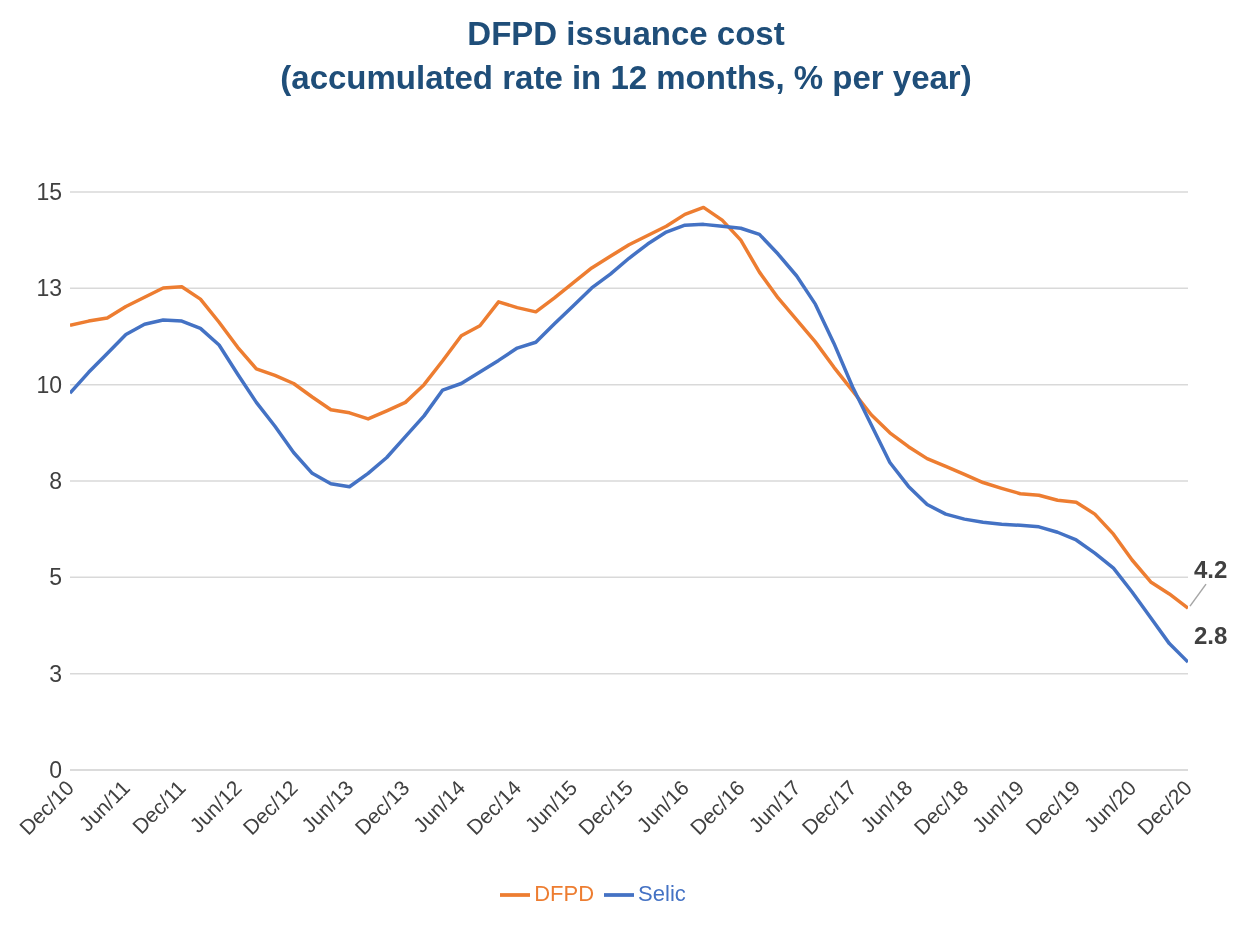 The height and width of the screenshot is (925, 1252). I want to click on y-tick-label: 15, so click(49, 192).